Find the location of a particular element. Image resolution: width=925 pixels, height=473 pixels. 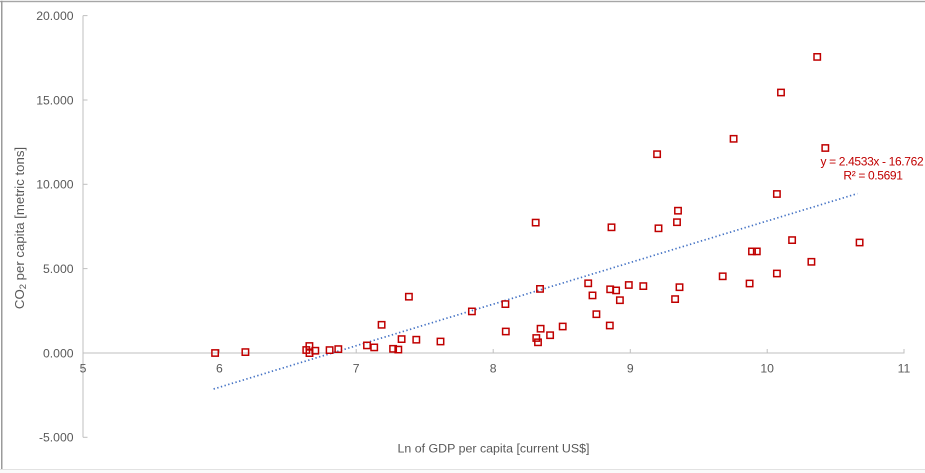

svg-text: 20.000 is located at coordinates (54, 16).